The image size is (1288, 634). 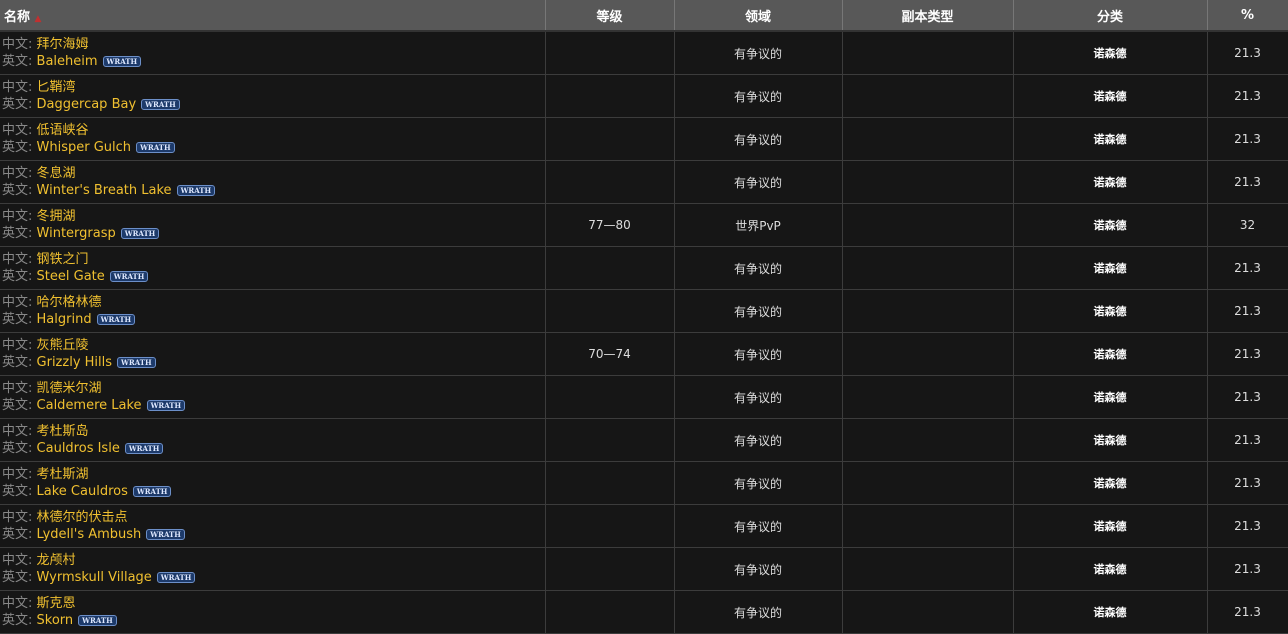 What do you see at coordinates (78, 448) in the screenshot?
I see `zone-en-link: Cauldros Isle` at bounding box center [78, 448].